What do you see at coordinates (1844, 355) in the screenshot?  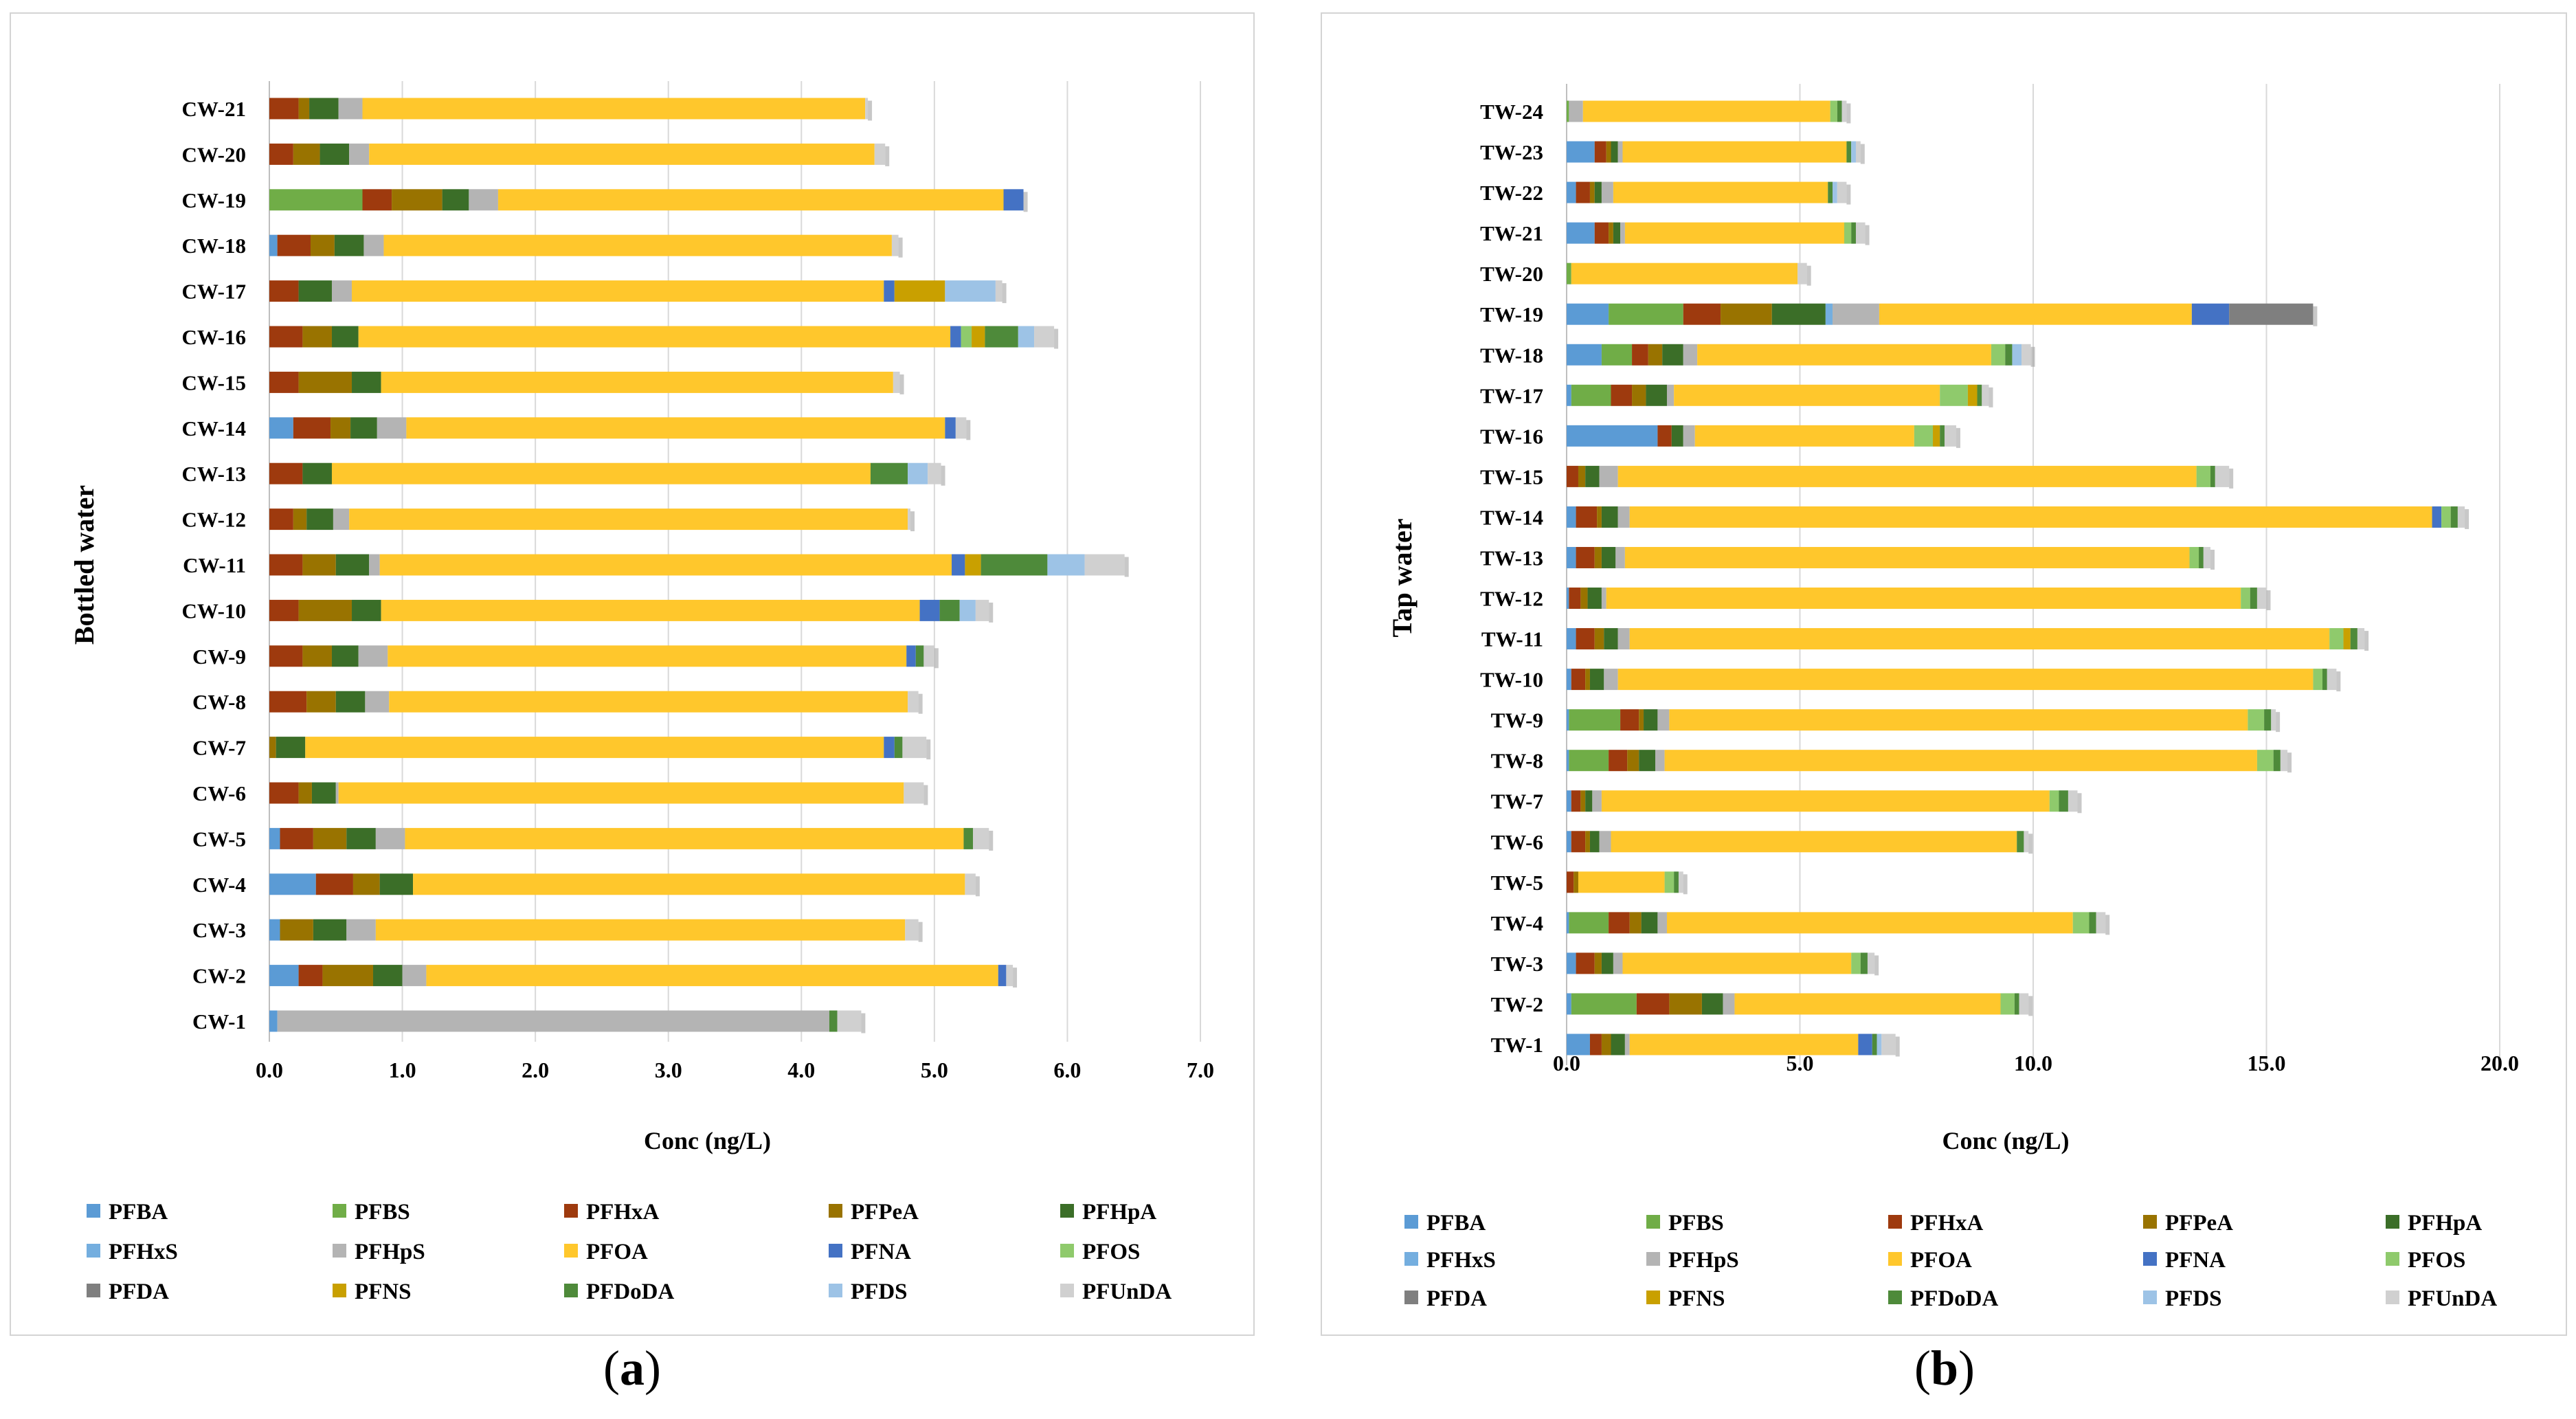 I see `bar-segment-TW-18-PFOA` at bounding box center [1844, 355].